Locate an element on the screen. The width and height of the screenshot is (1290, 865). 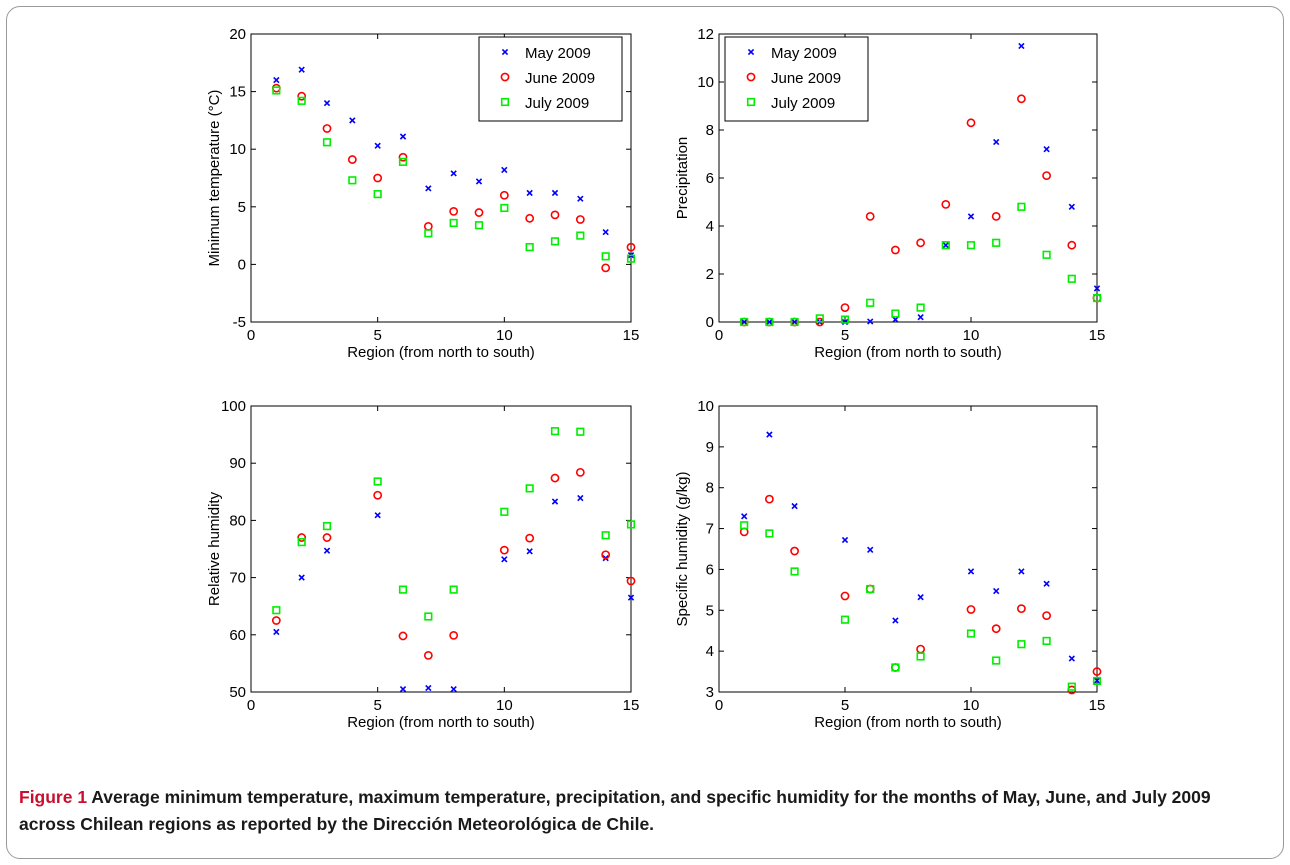
y-axis-label: Precipitation is located at coordinates (682, 178).